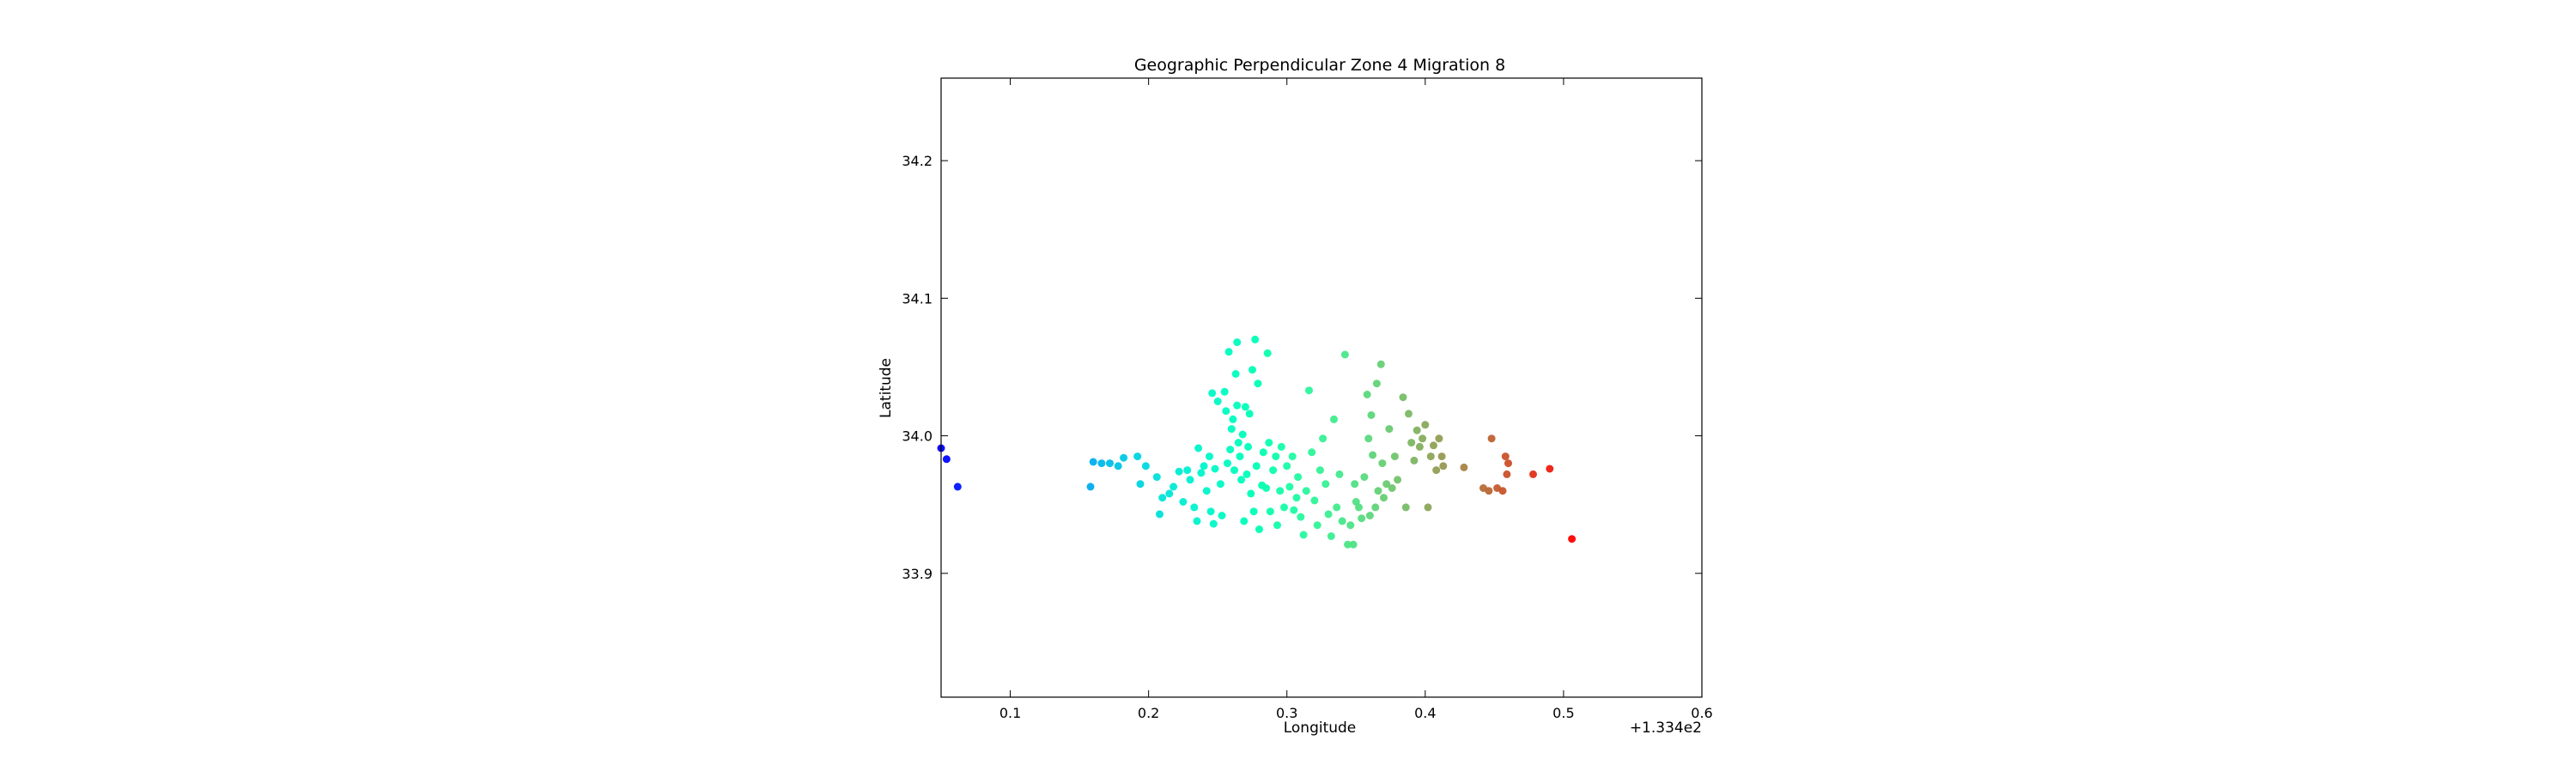 This screenshot has width=2576, height=777. I want to click on x-offset-label: +1.334e2, so click(1666, 728).